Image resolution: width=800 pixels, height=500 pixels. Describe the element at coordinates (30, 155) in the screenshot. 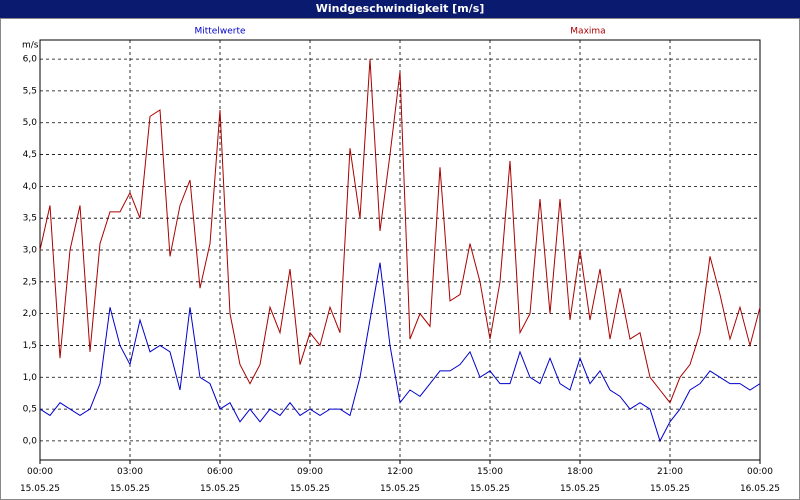

I see `y-tick-label: 4,5` at that location.